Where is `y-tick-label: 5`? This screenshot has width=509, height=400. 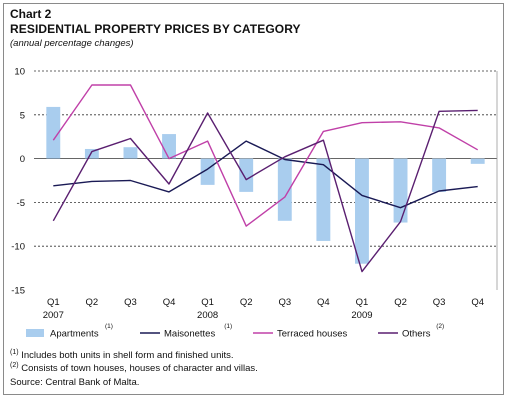
y-tick-label: 5 is located at coordinates (22, 115).